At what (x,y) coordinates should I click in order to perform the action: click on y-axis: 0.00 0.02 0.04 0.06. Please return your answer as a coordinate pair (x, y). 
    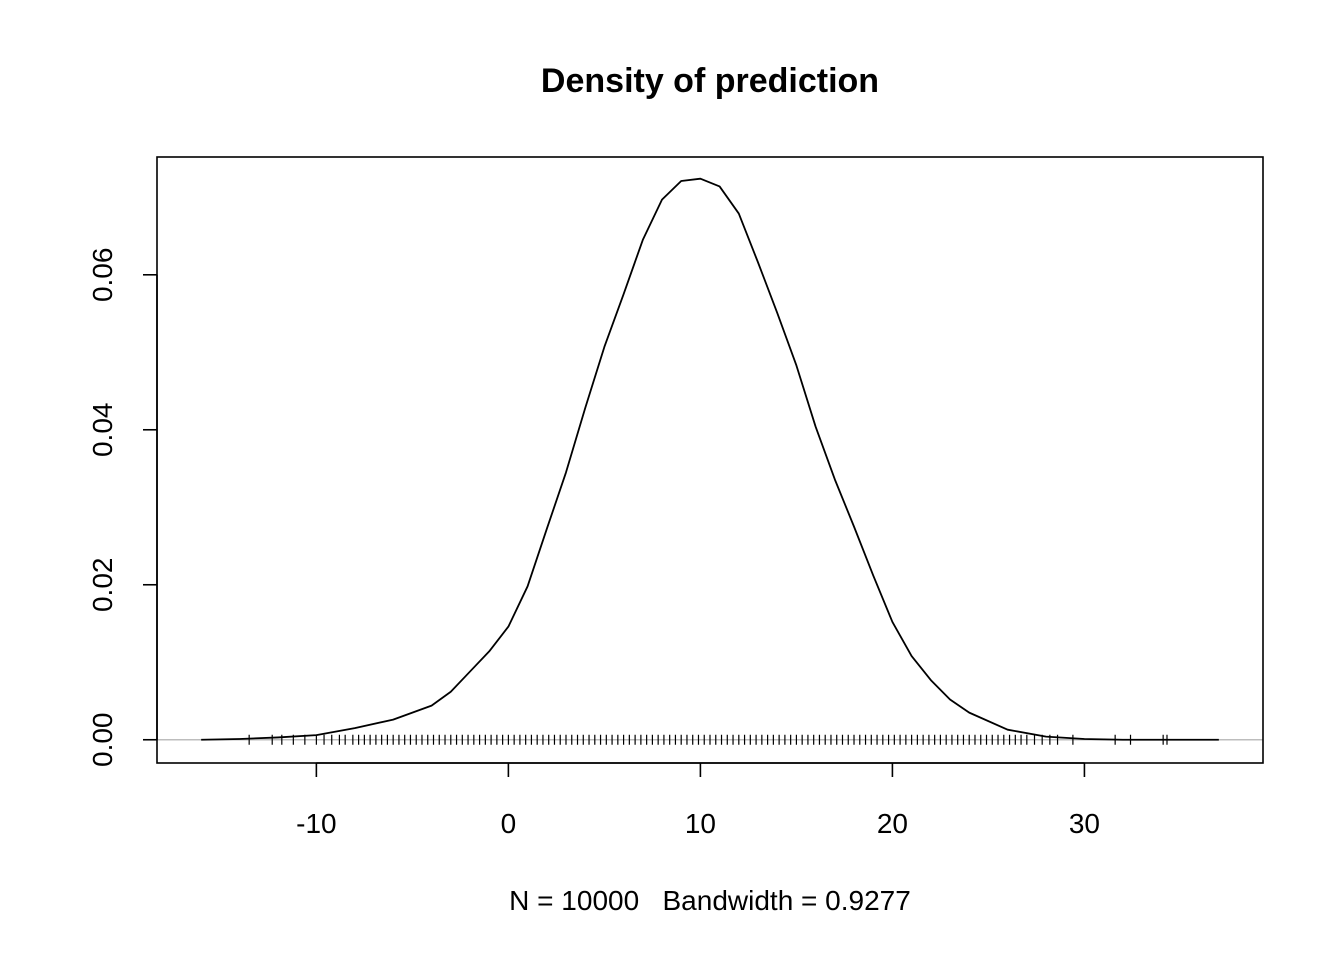
    Looking at the image, I should click on (122, 508).